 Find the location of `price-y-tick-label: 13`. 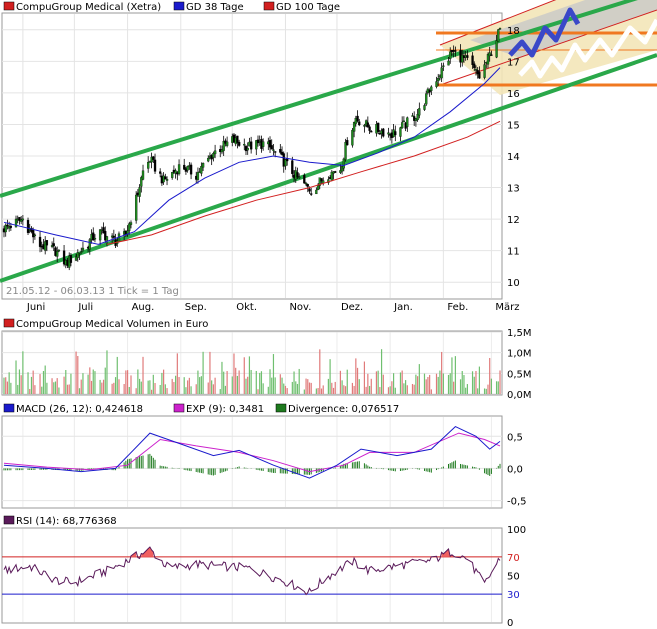

price-y-tick-label: 13 is located at coordinates (513, 189).